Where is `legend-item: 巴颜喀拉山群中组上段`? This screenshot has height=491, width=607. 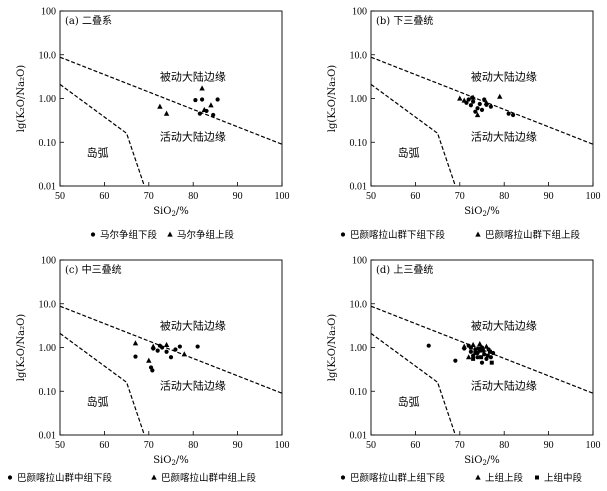 legend-item: 巴颜喀拉山群中组上段 is located at coordinates (204, 478).